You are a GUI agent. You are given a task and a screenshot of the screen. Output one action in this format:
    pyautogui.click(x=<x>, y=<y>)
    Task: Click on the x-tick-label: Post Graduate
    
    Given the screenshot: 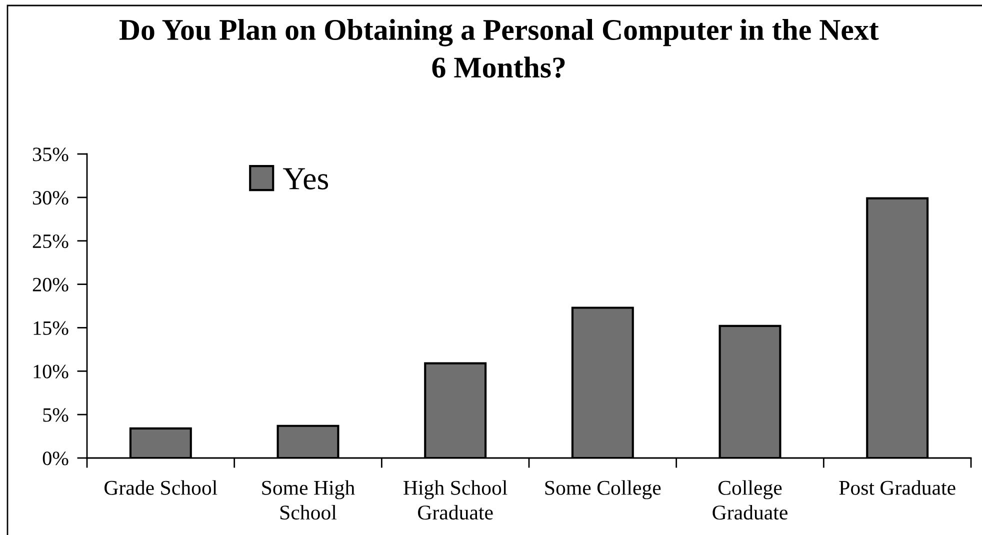 What is the action you would take?
    pyautogui.click(x=897, y=487)
    